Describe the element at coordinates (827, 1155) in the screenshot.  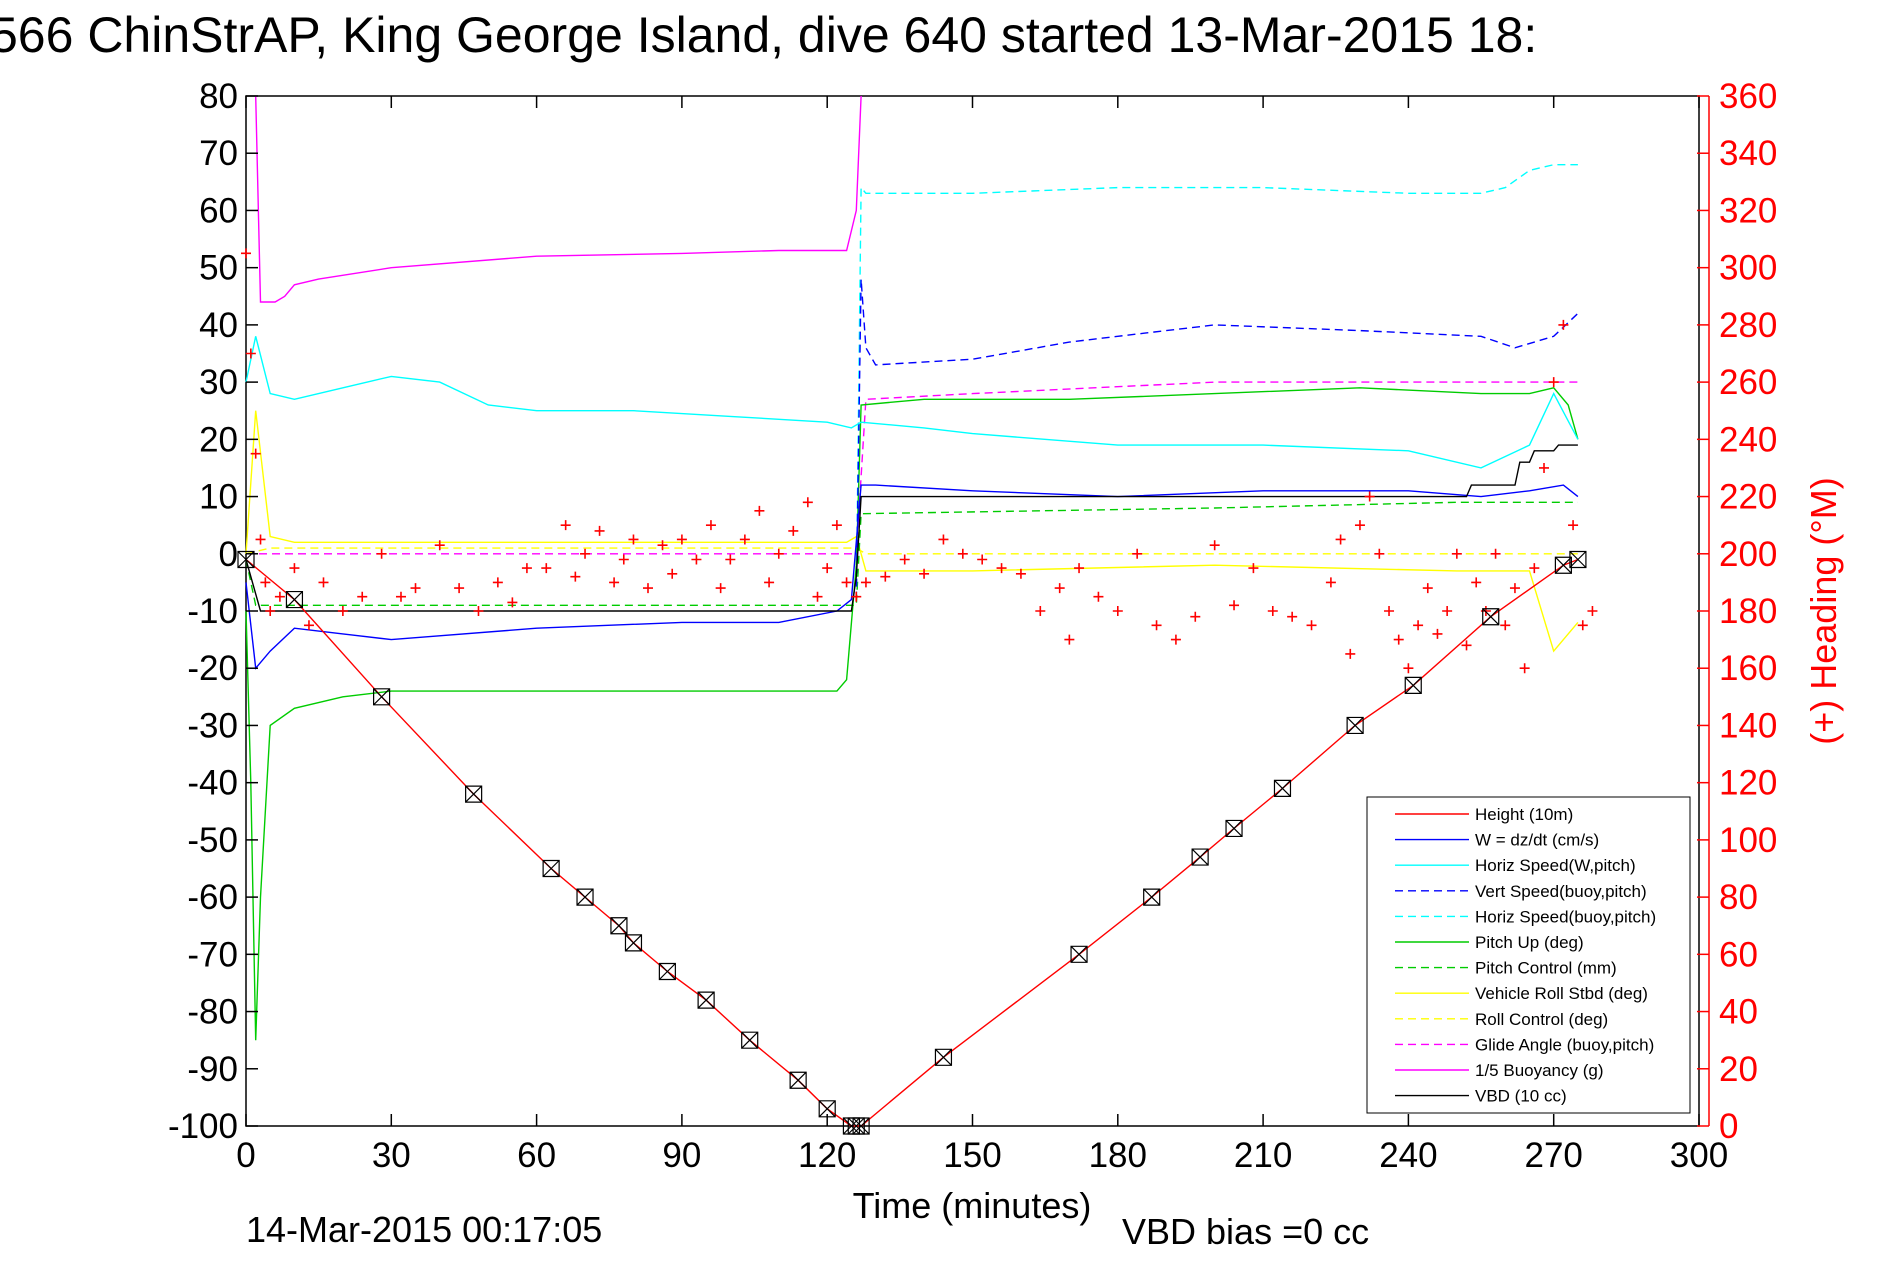
I see `x-tick-label: 120` at that location.